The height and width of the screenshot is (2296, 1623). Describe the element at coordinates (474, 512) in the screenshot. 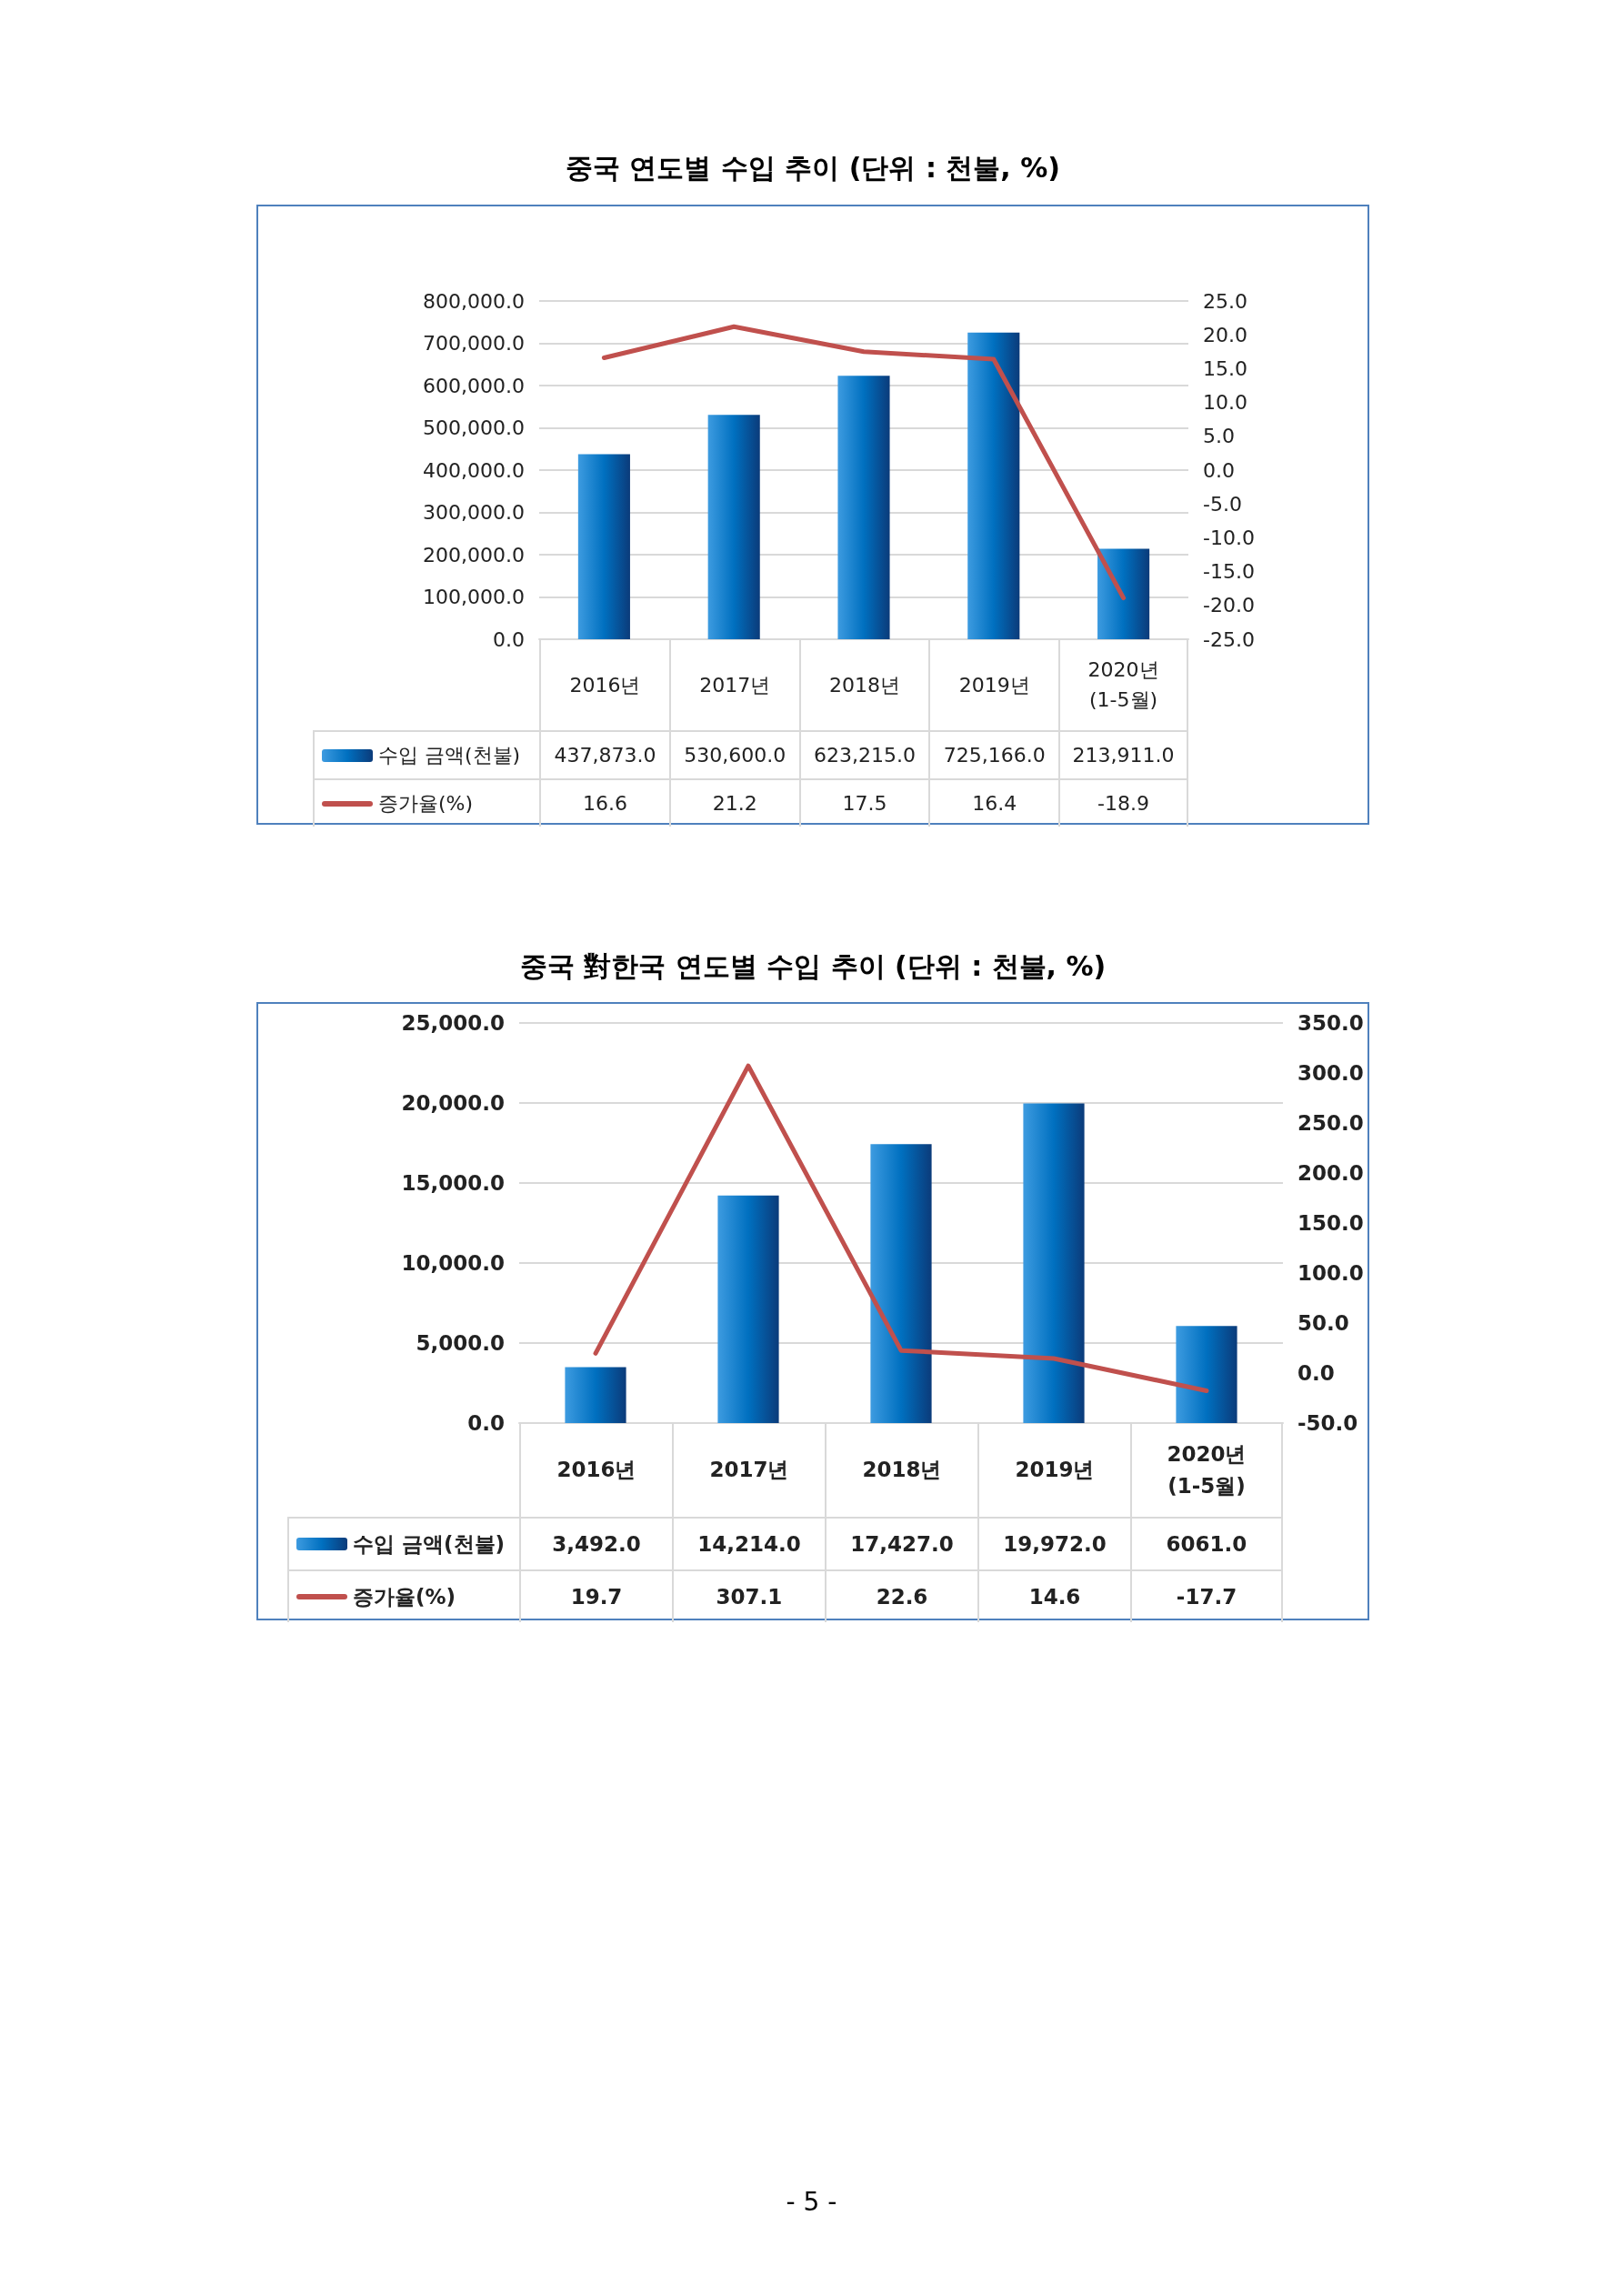

I see `y-tick-label: 300,000.0` at that location.